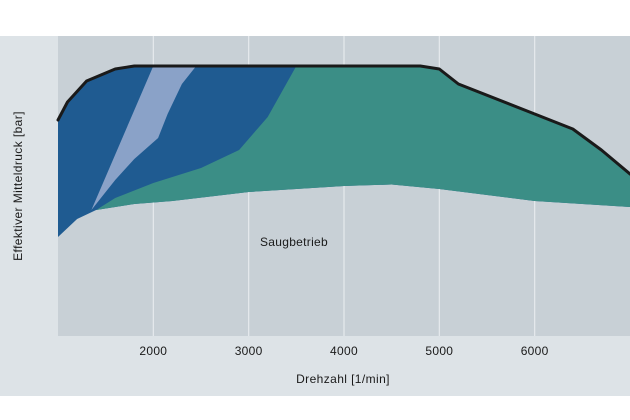 Image resolution: width=630 pixels, height=420 pixels. I want to click on area-light-blue, so click(144, 138).